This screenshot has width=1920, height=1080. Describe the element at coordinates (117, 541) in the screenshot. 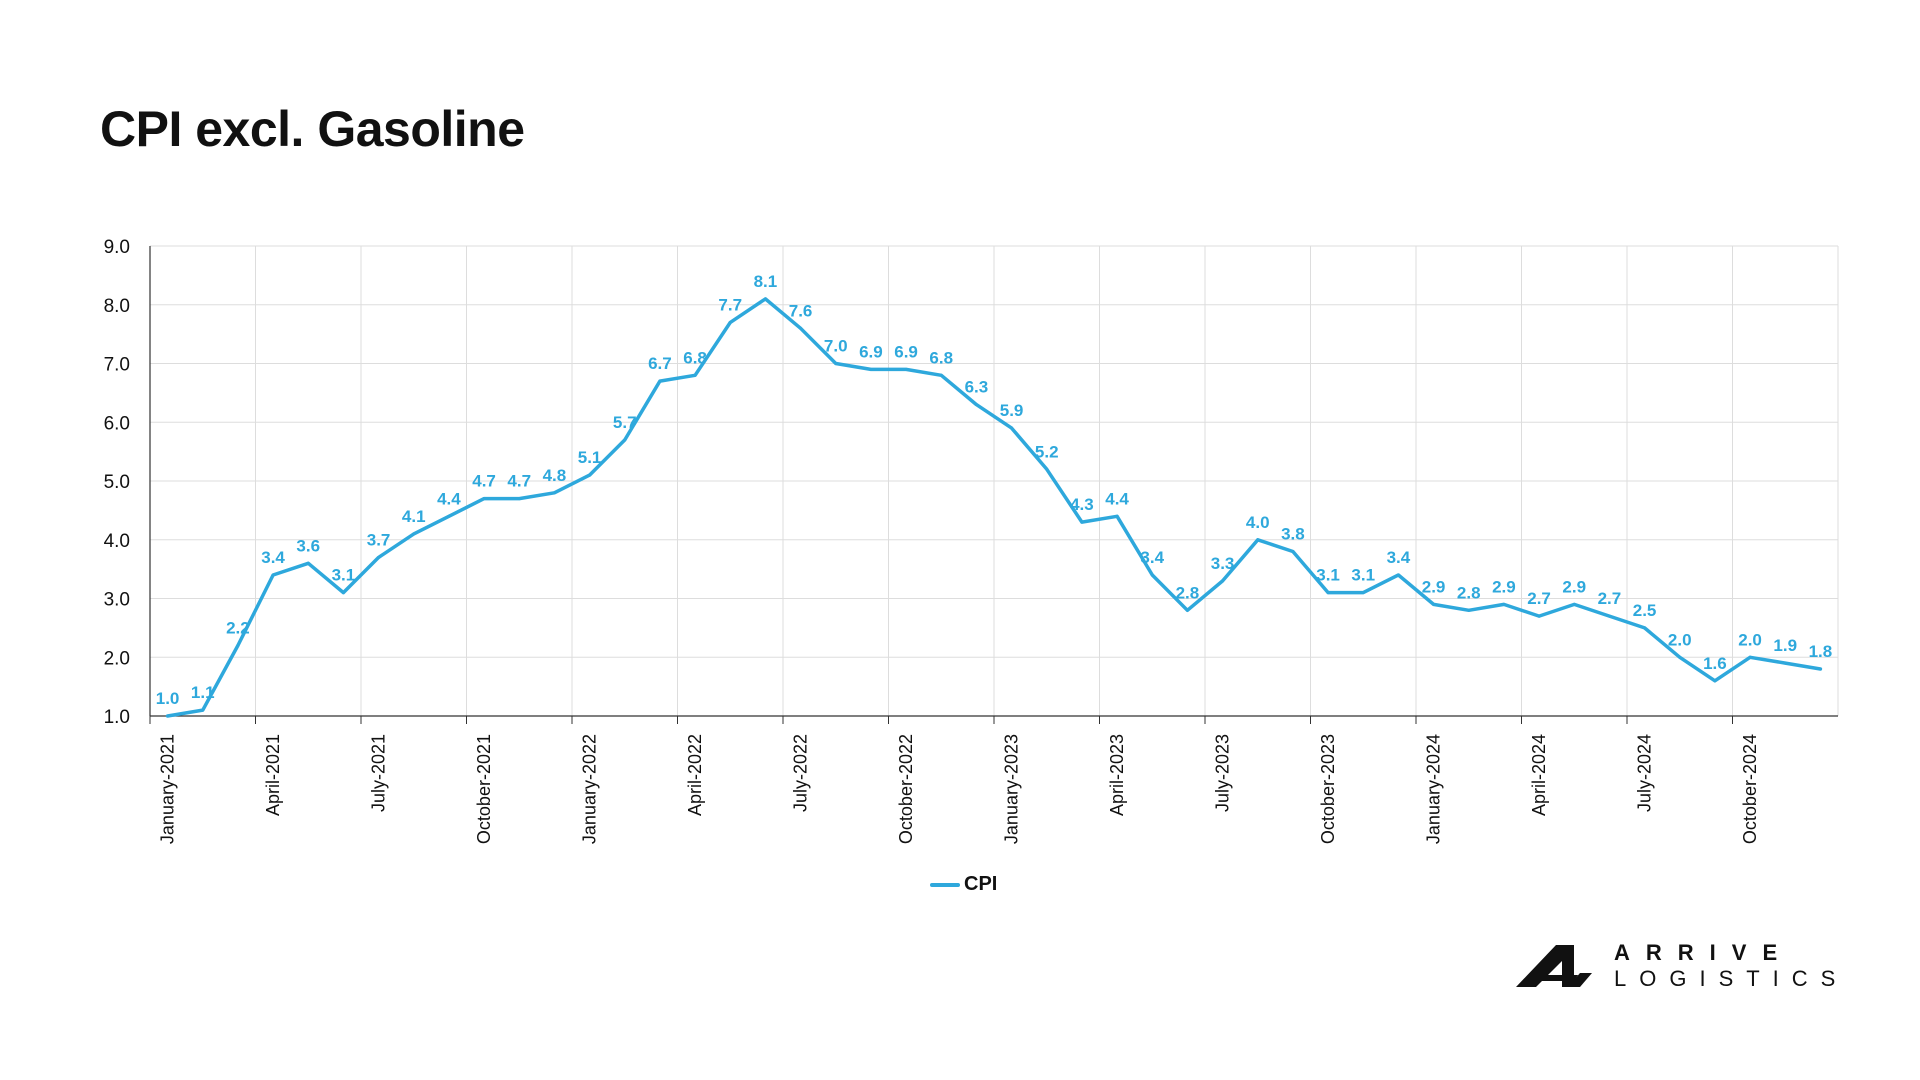

I see `y-tick-label: 4.0` at that location.